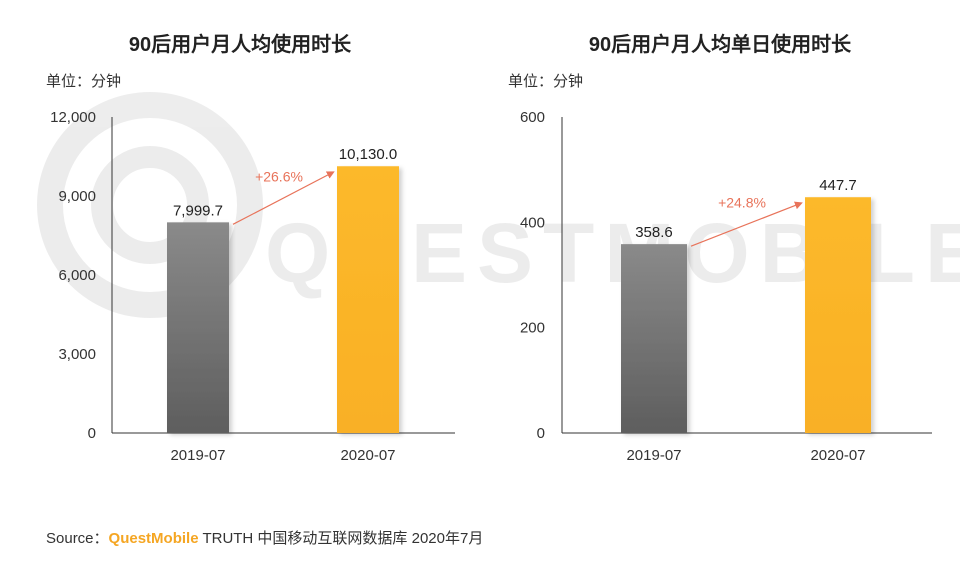 This screenshot has height=562, width=960. Describe the element at coordinates (653, 455) in the screenshot. I see `right-x-tick-label: 2019-07` at that location.